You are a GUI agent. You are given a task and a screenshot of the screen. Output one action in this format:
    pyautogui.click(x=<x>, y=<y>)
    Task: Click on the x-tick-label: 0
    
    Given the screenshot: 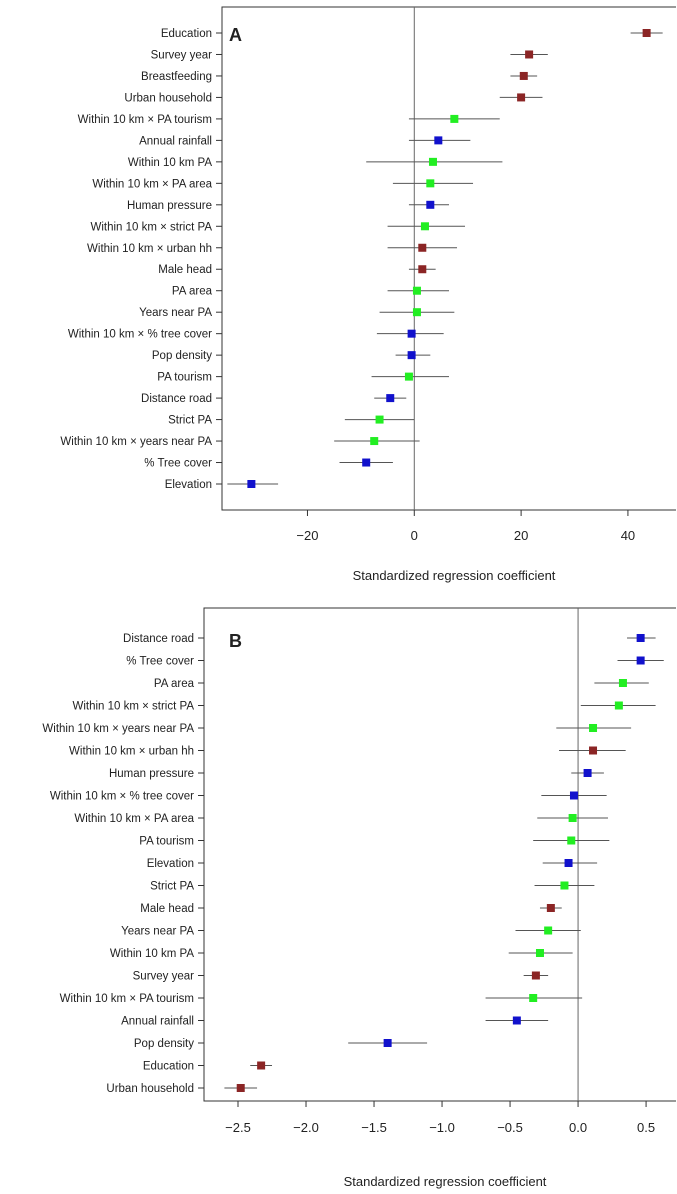 What is the action you would take?
    pyautogui.click(x=414, y=535)
    